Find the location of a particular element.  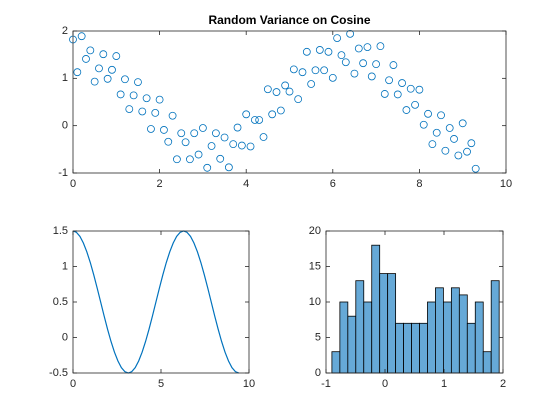

y-tick-label: 0.5 is located at coordinates (60, 302).